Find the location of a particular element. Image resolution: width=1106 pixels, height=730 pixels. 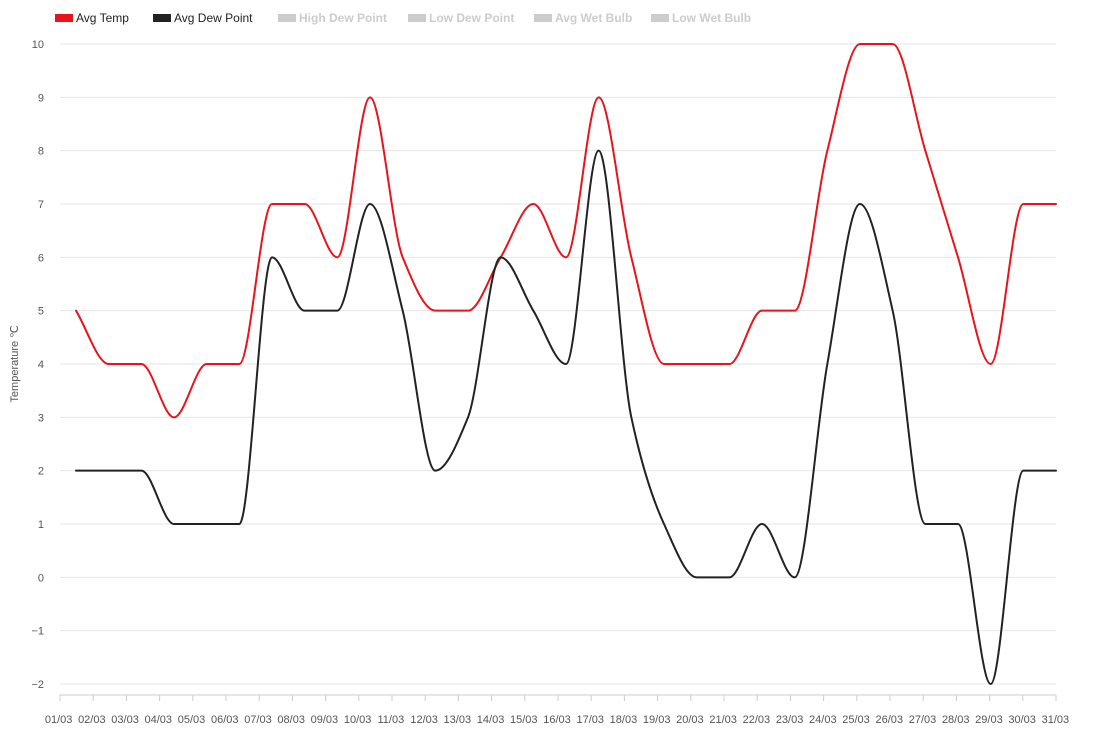

x-tick-label: 18/03 is located at coordinates (624, 720).